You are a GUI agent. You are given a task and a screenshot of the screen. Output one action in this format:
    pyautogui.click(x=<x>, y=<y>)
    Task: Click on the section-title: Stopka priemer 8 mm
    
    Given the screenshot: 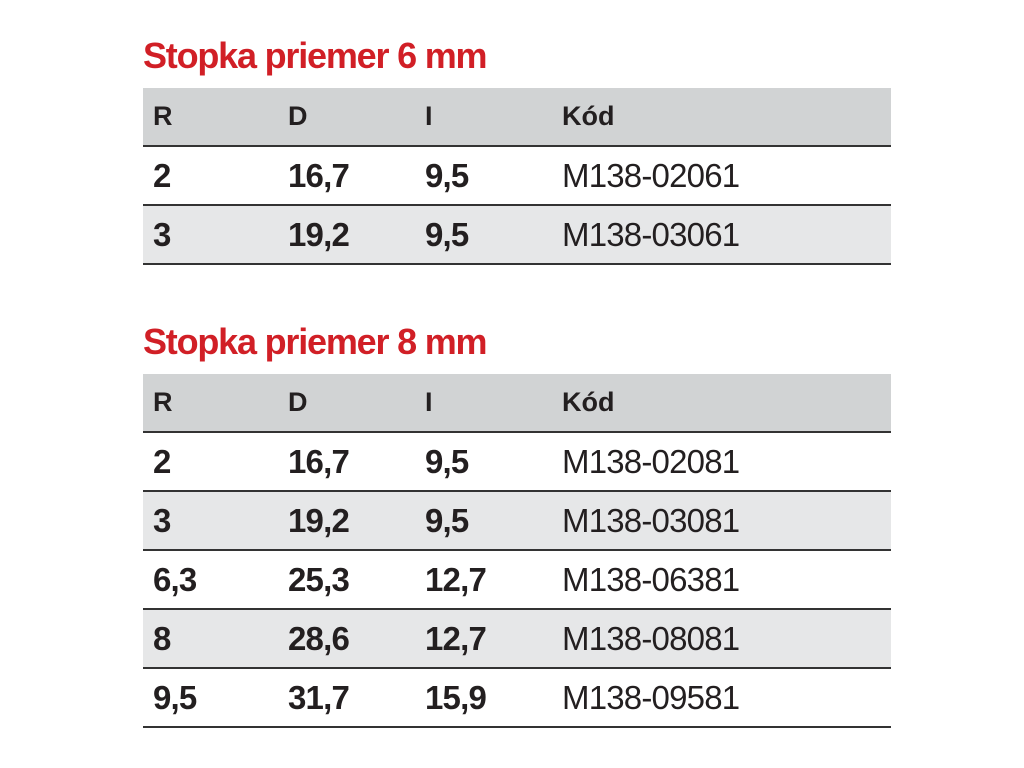 What is the action you would take?
    pyautogui.click(x=315, y=341)
    